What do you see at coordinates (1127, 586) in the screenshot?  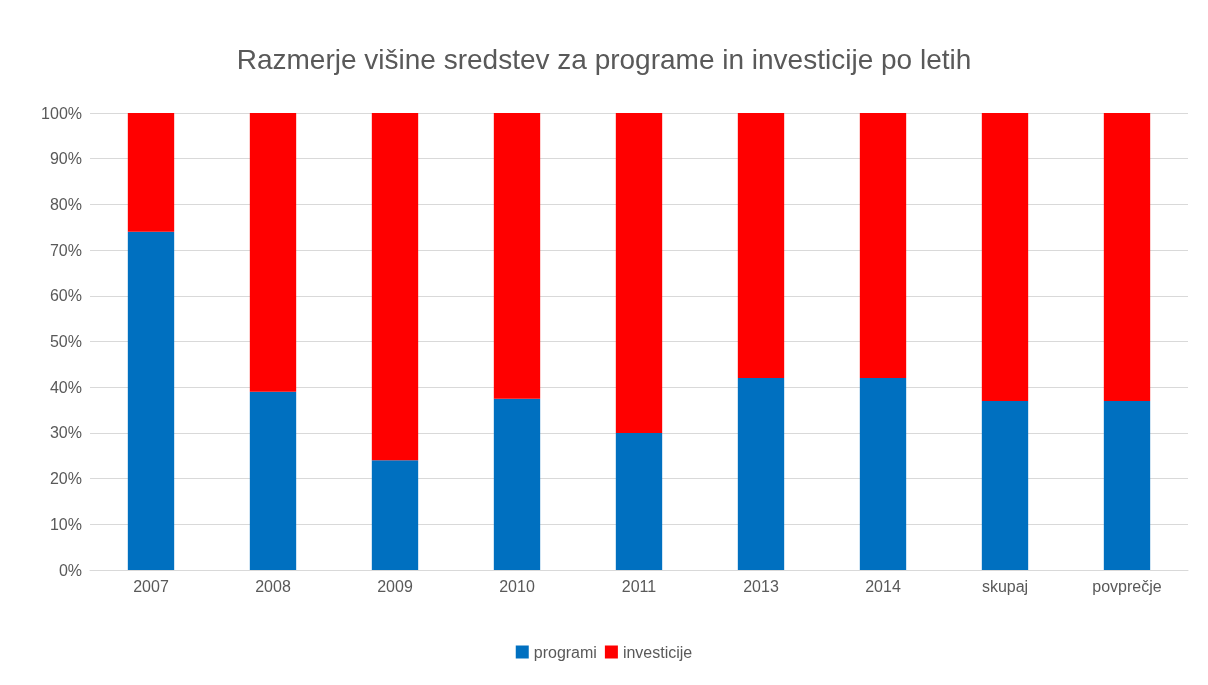 I see `x-tick-label: povprečje` at bounding box center [1127, 586].